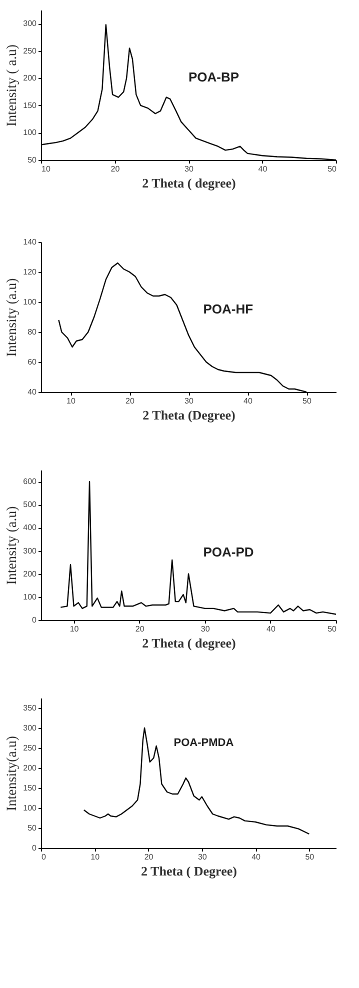 This screenshot has width=359, height=988. I want to click on y-tick-label: 350, so click(30, 708).